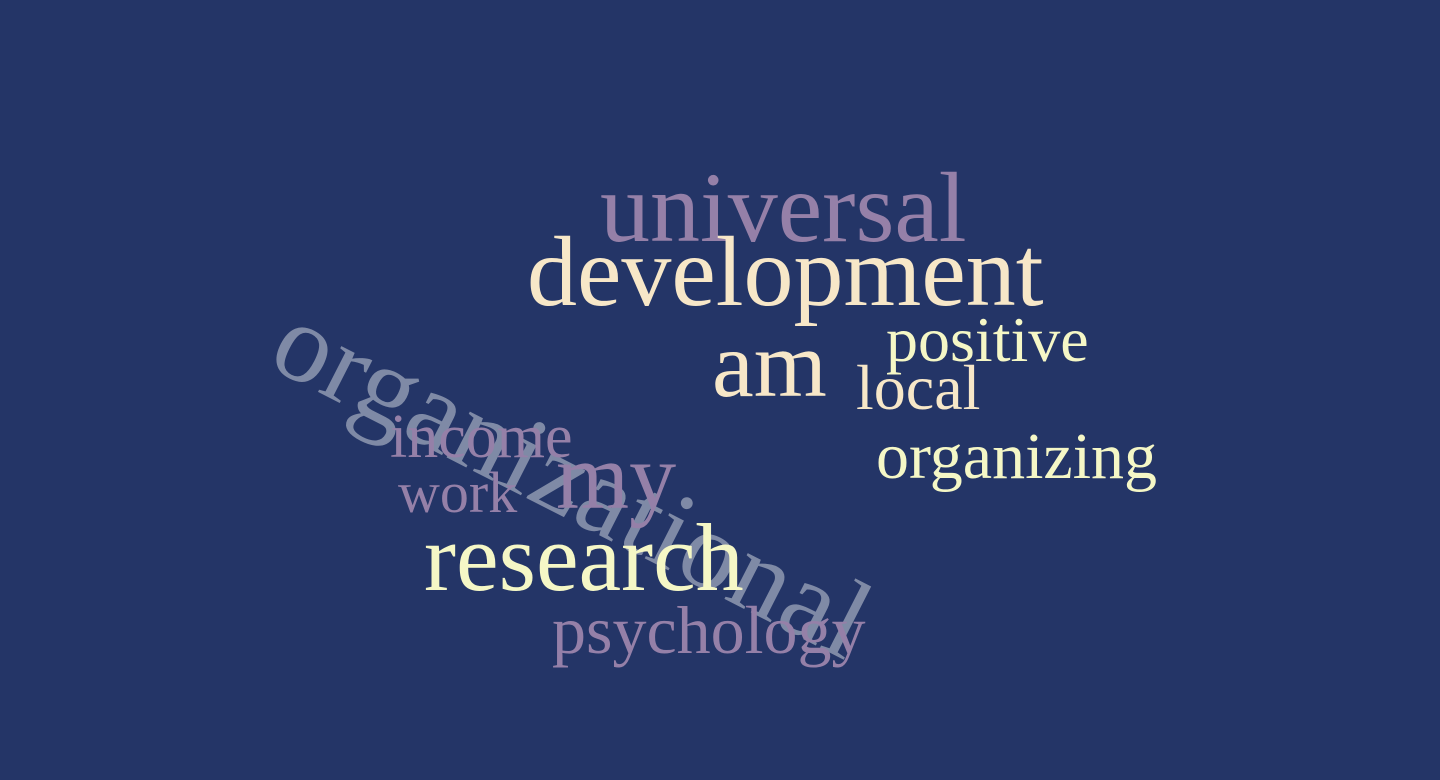 This screenshot has width=1440, height=780. What do you see at coordinates (987, 339) in the screenshot?
I see `word-positive: positive` at bounding box center [987, 339].